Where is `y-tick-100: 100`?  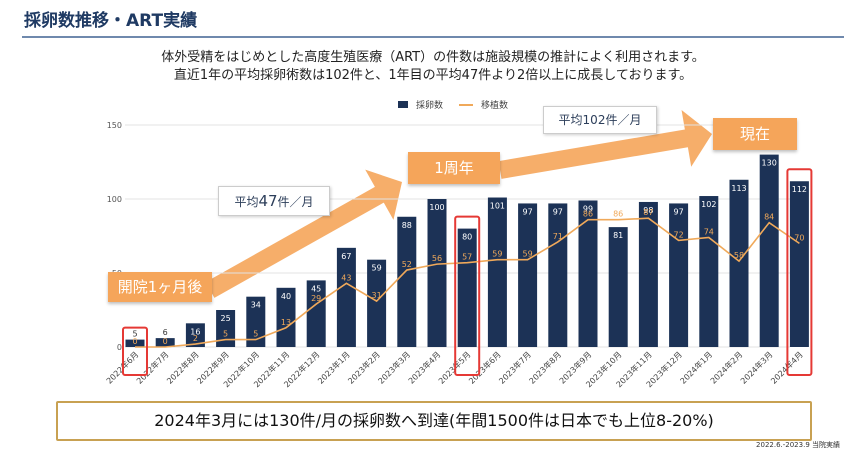
y-tick-100: 100 is located at coordinates (114, 199).